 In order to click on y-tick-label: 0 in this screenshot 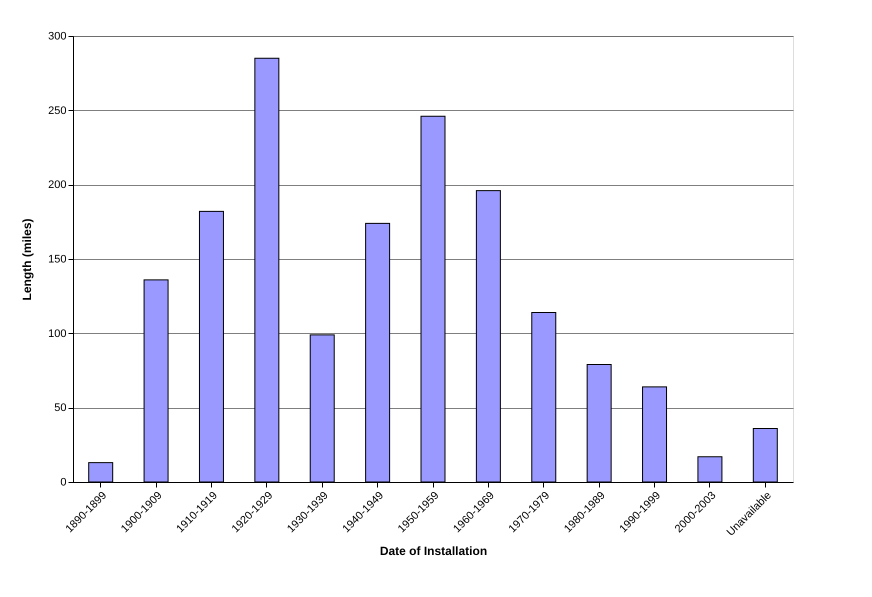, I will do `click(63, 482)`.